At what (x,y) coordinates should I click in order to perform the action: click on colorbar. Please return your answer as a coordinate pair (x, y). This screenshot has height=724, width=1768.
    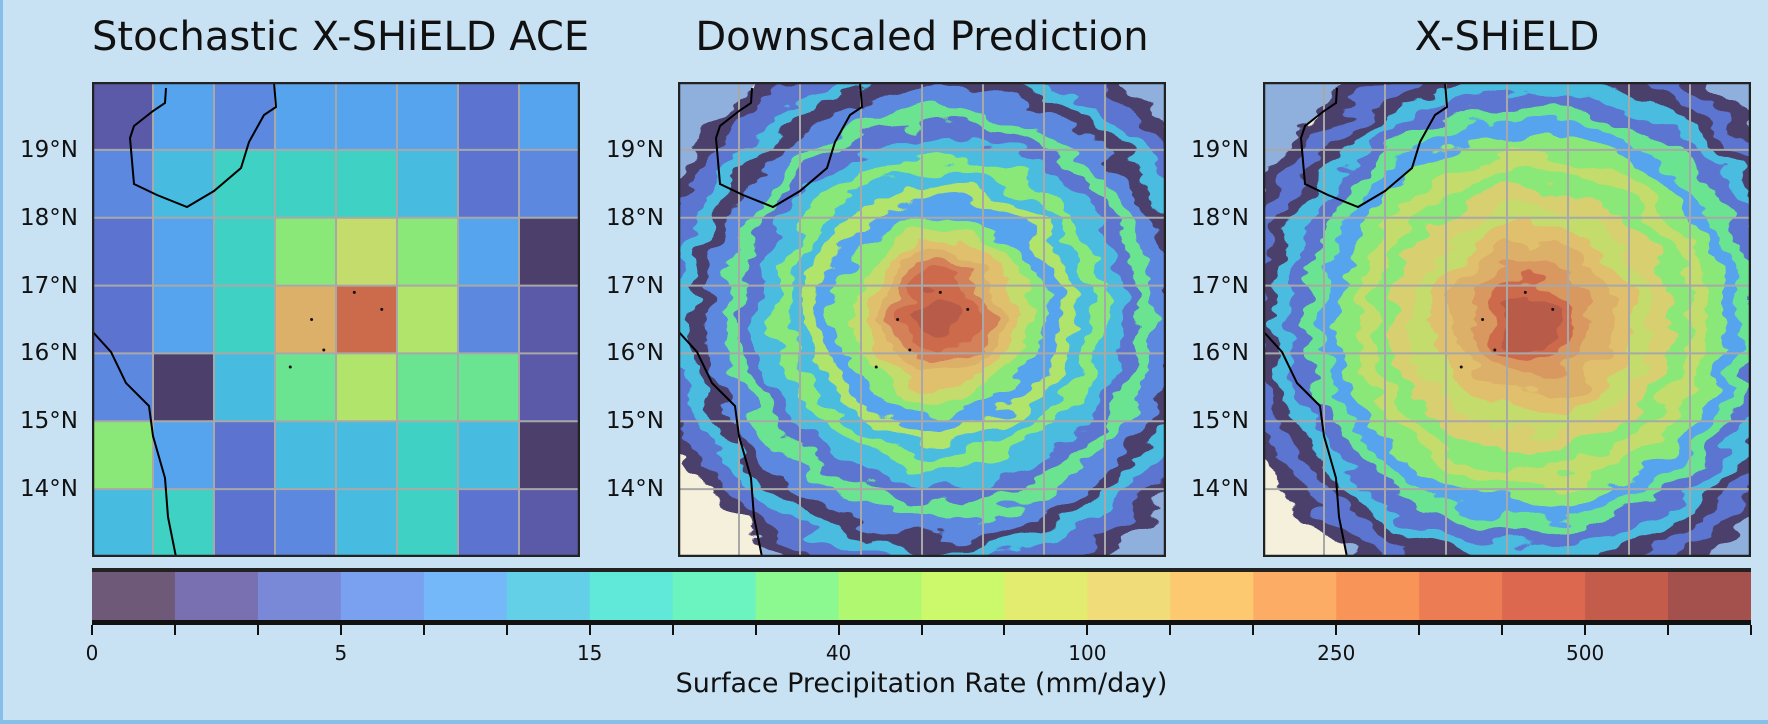
    Looking at the image, I should click on (921, 596).